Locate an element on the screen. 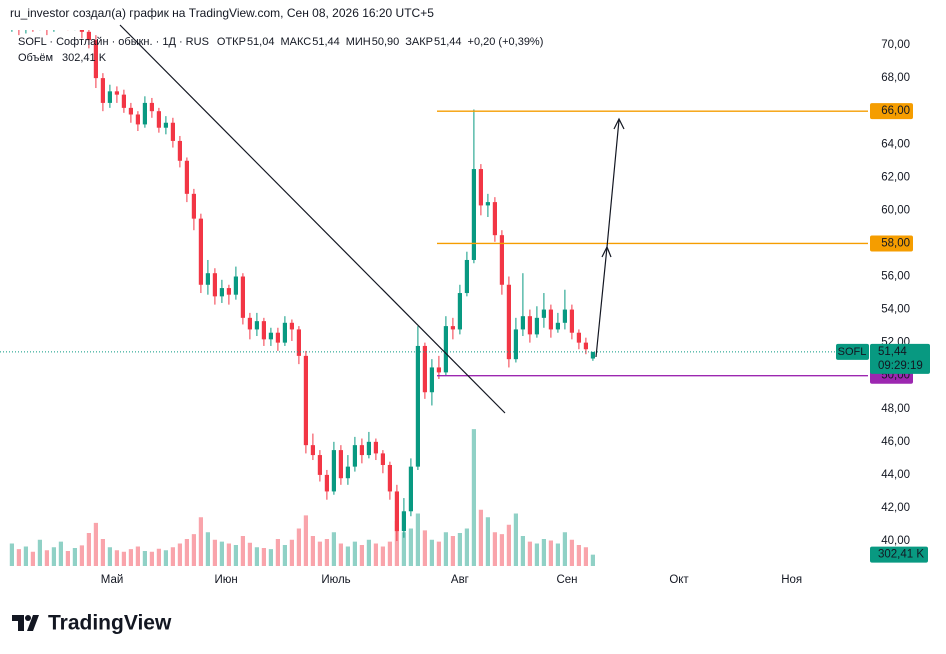 The image size is (946, 654). ohlc-label: ОТКР is located at coordinates (231, 42).